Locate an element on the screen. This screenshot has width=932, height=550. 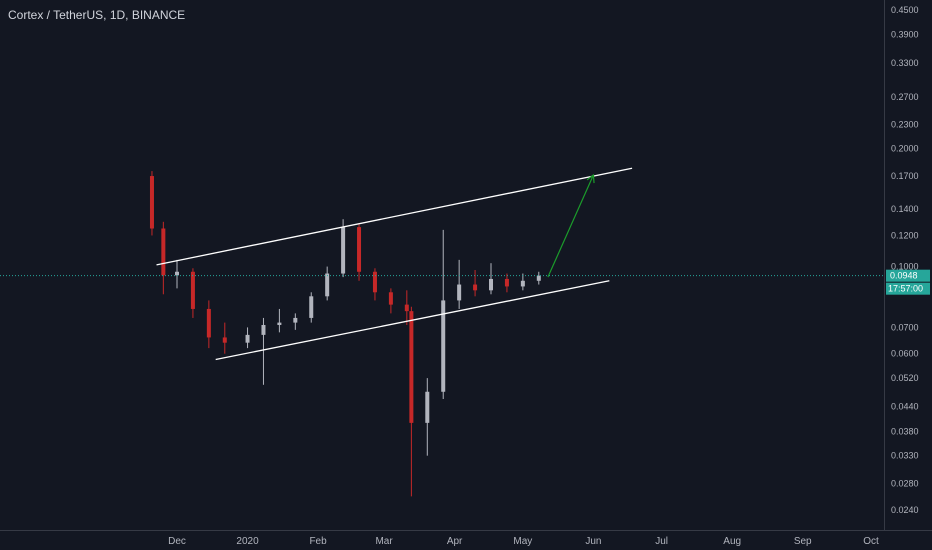
x-tick-label: Feb is located at coordinates (318, 541).